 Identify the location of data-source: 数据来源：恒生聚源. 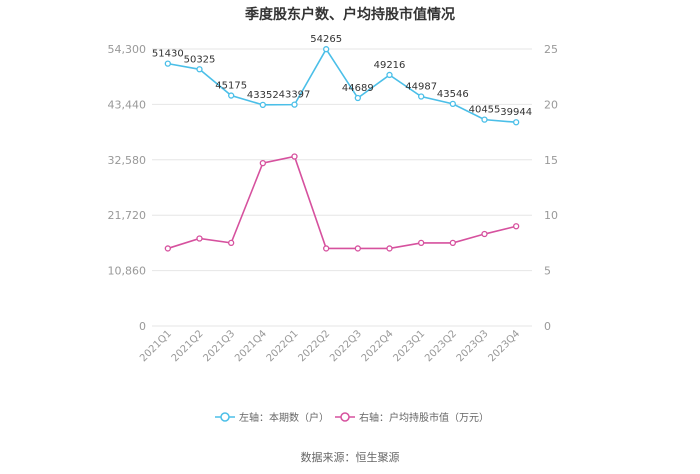
(350, 457).